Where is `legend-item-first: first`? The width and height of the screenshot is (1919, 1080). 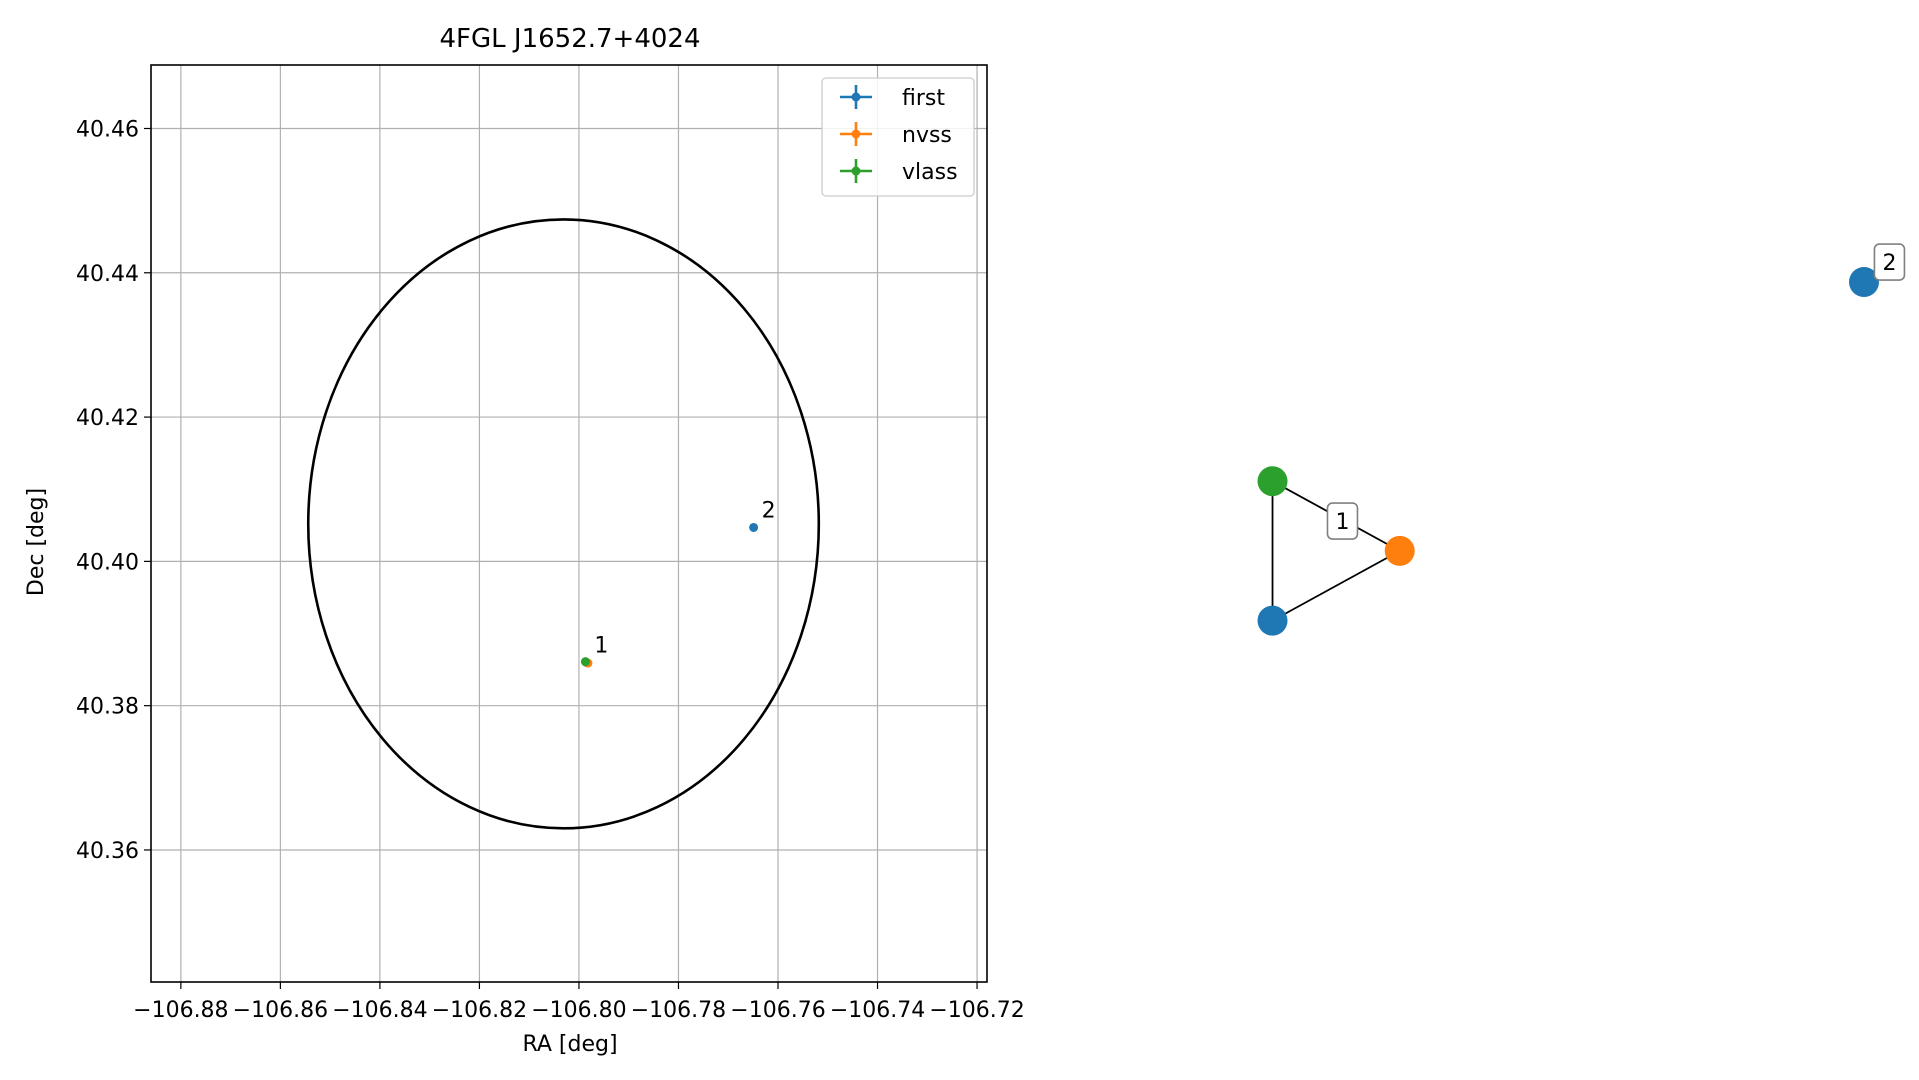 legend-item-first: first is located at coordinates (892, 98).